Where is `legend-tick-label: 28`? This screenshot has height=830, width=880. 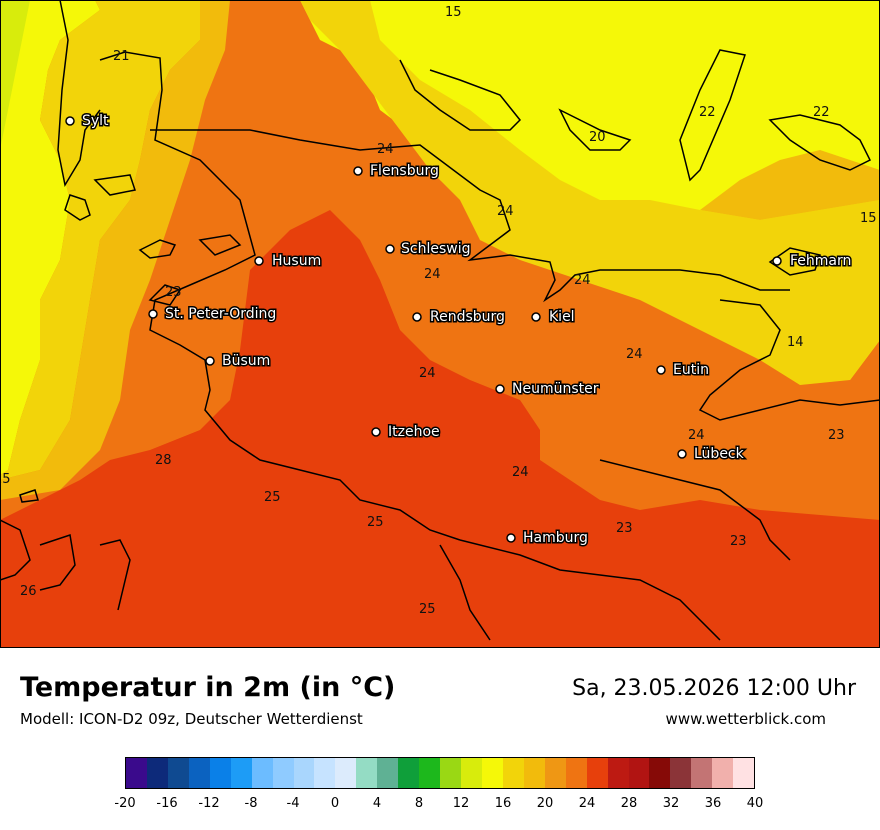
legend-tick-label: 28 is located at coordinates (629, 803).